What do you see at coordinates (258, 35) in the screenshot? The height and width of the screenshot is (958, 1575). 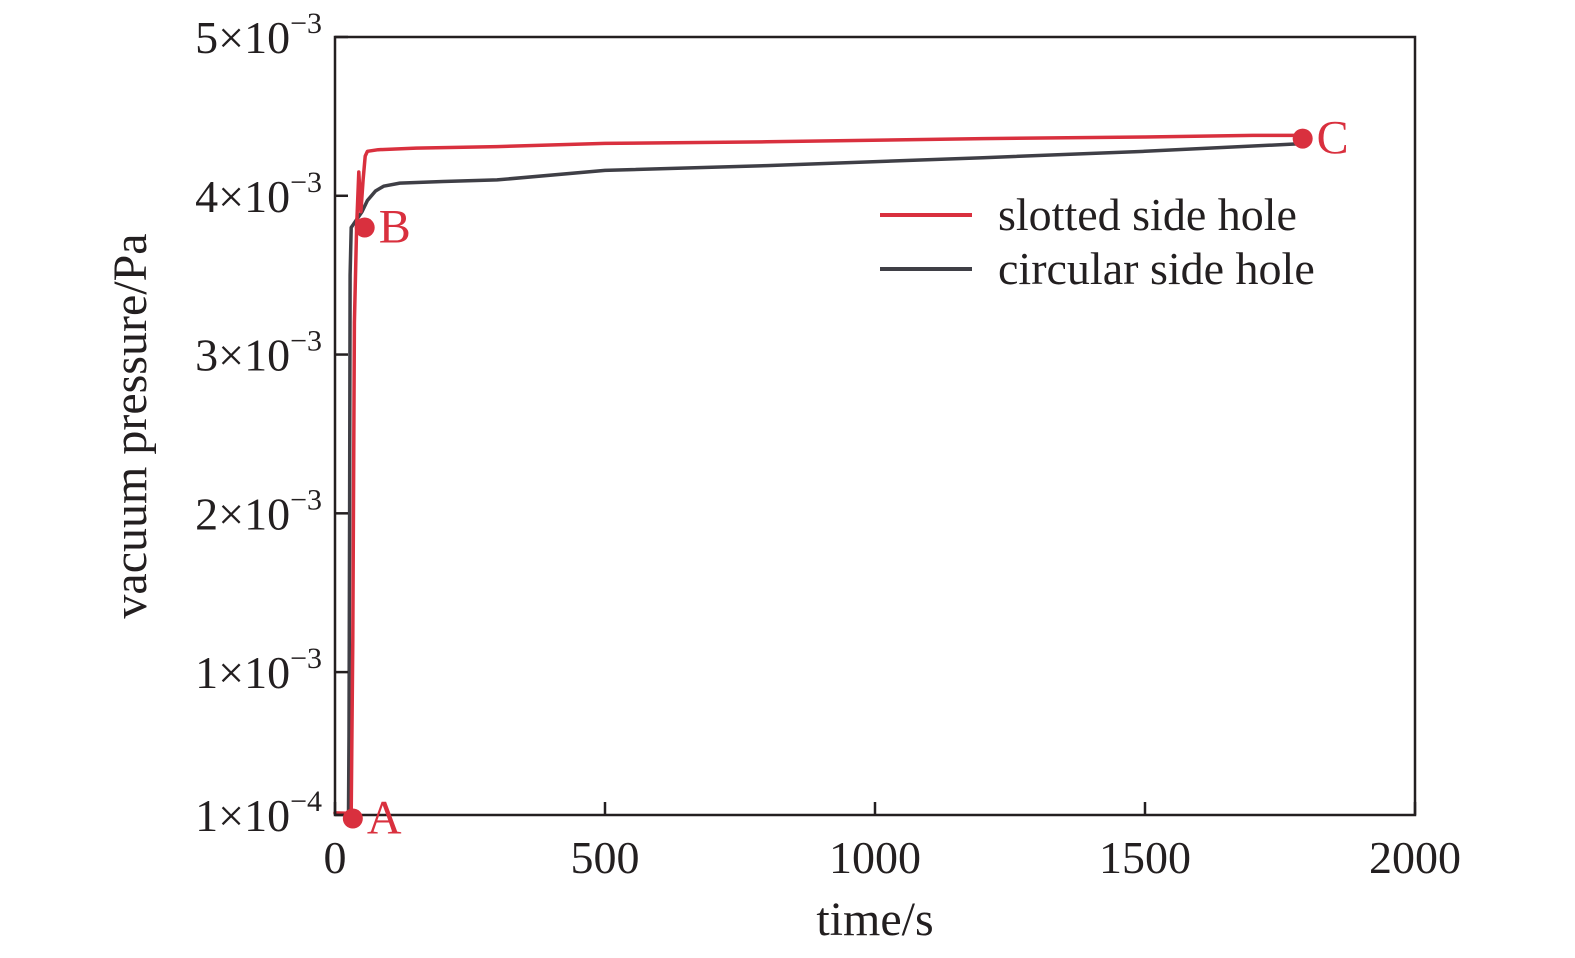 I see `y-tick-label: 5×10⁻³` at bounding box center [258, 35].